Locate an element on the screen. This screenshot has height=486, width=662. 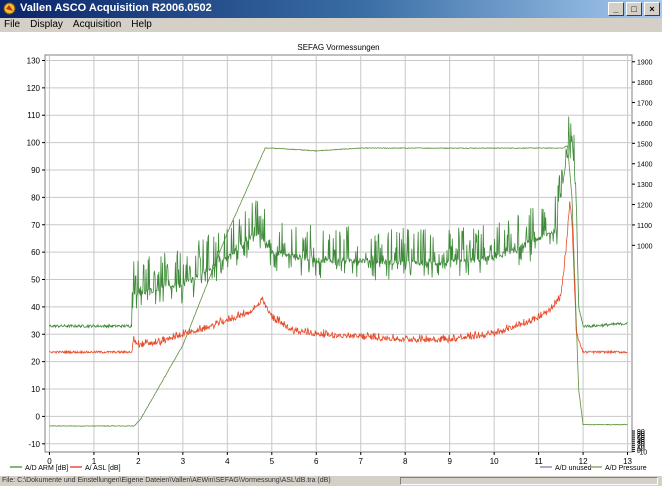
app-logo-icon is located at coordinates (9, 8).